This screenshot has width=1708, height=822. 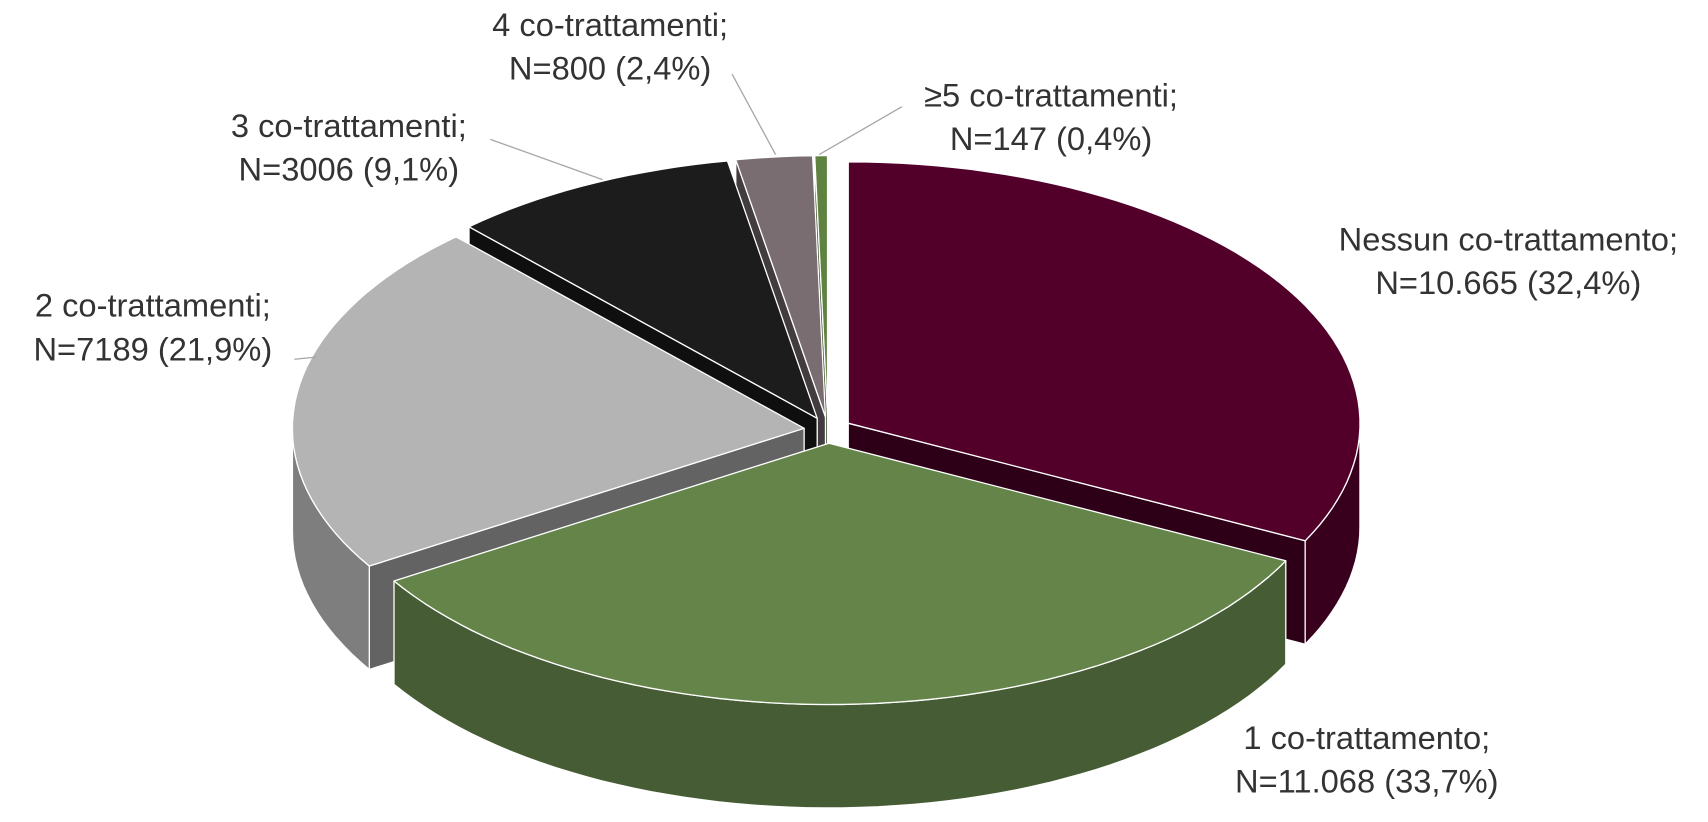 What do you see at coordinates (152, 348) in the screenshot?
I see `data-label-value: N=7189 (21,9%)` at bounding box center [152, 348].